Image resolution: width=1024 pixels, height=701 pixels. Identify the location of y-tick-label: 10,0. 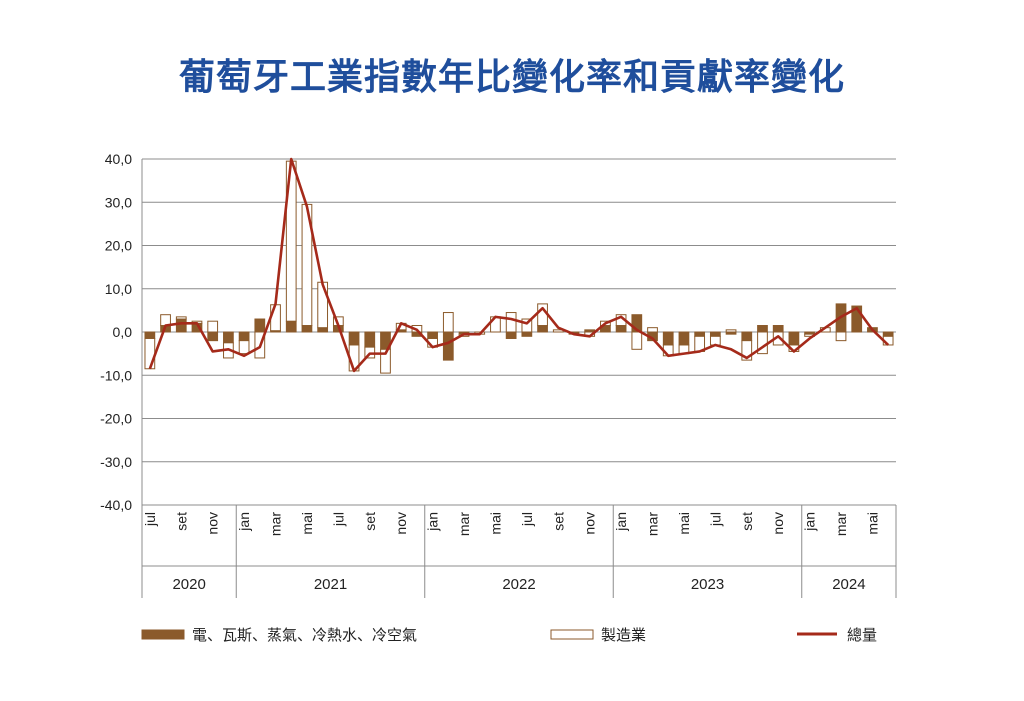
(118, 289).